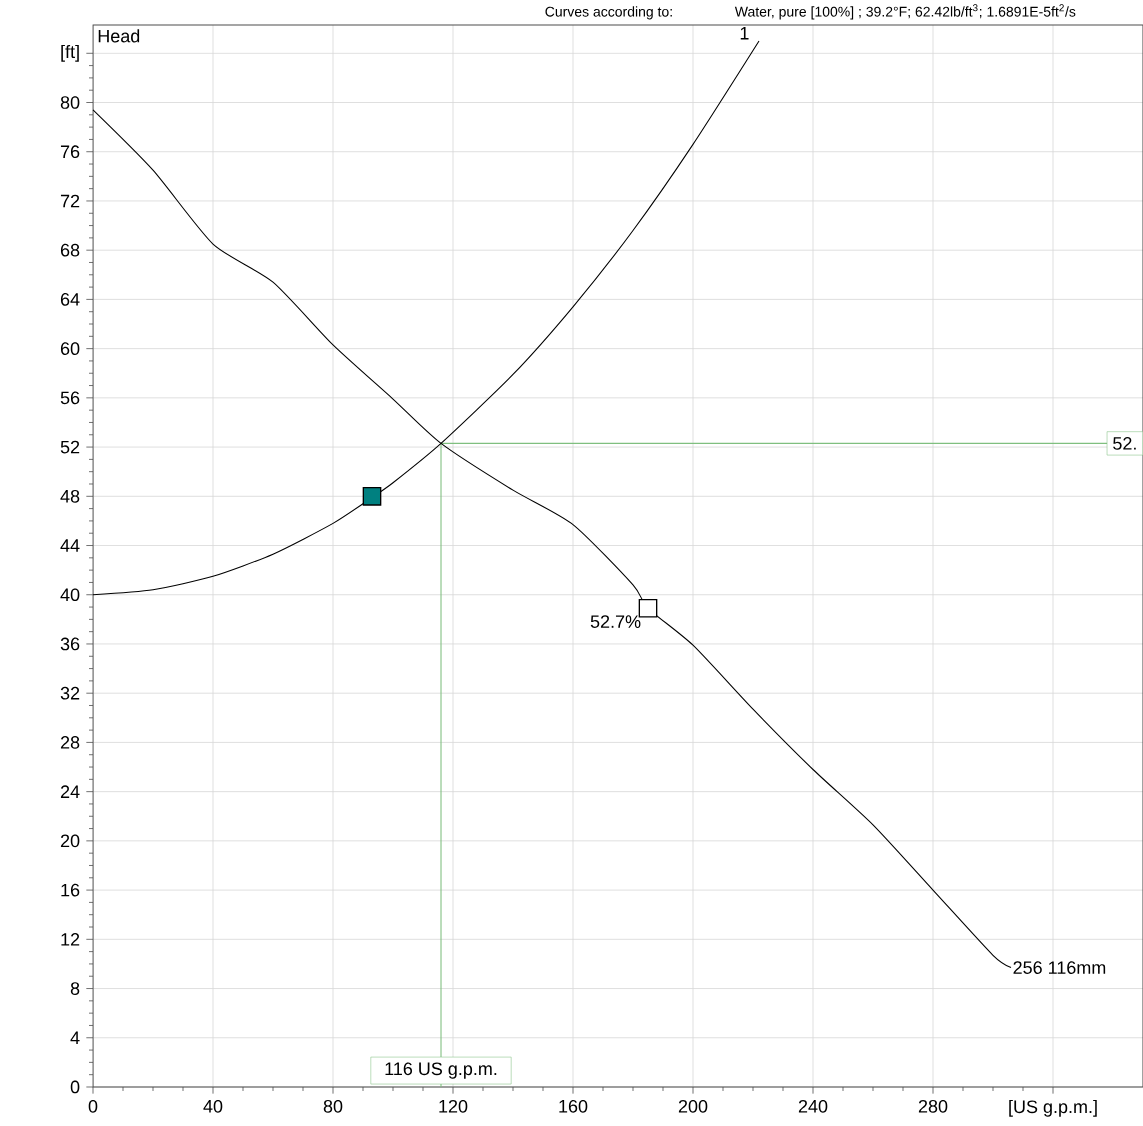 This screenshot has height=1126, width=1143. Describe the element at coordinates (573, 1106) in the screenshot. I see `x-tick-label: 160` at that location.